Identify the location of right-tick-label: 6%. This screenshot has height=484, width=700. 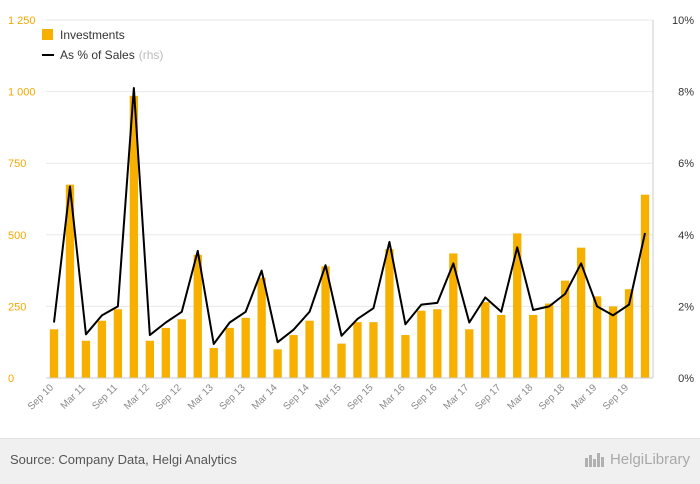
(686, 164).